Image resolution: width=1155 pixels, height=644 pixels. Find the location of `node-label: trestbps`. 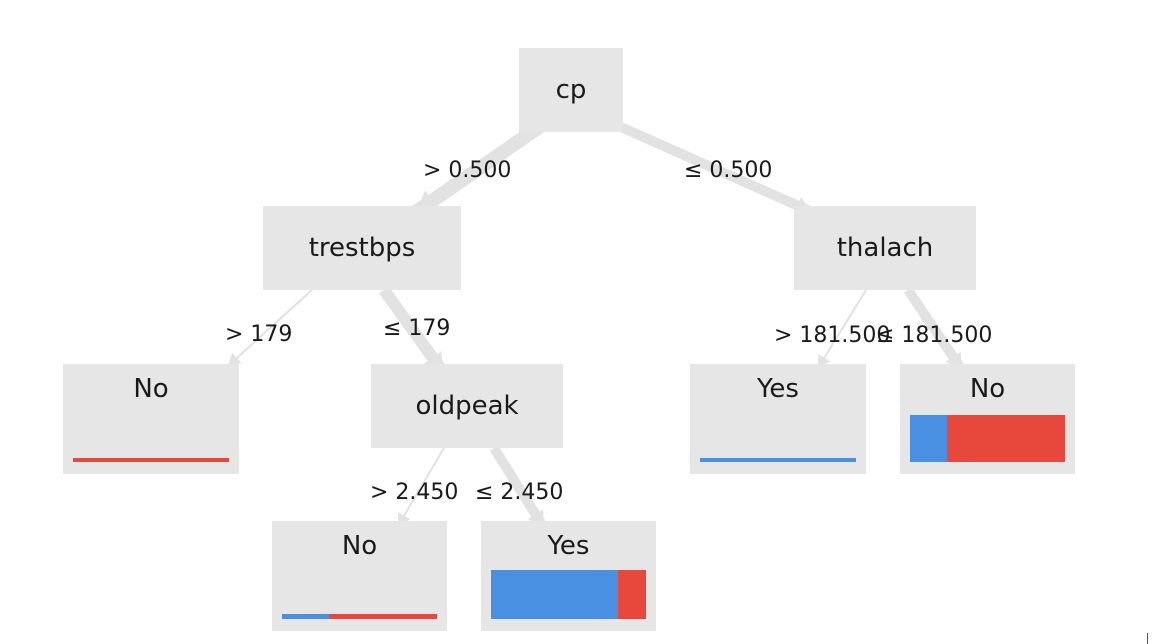

node-label: trestbps is located at coordinates (362, 248).